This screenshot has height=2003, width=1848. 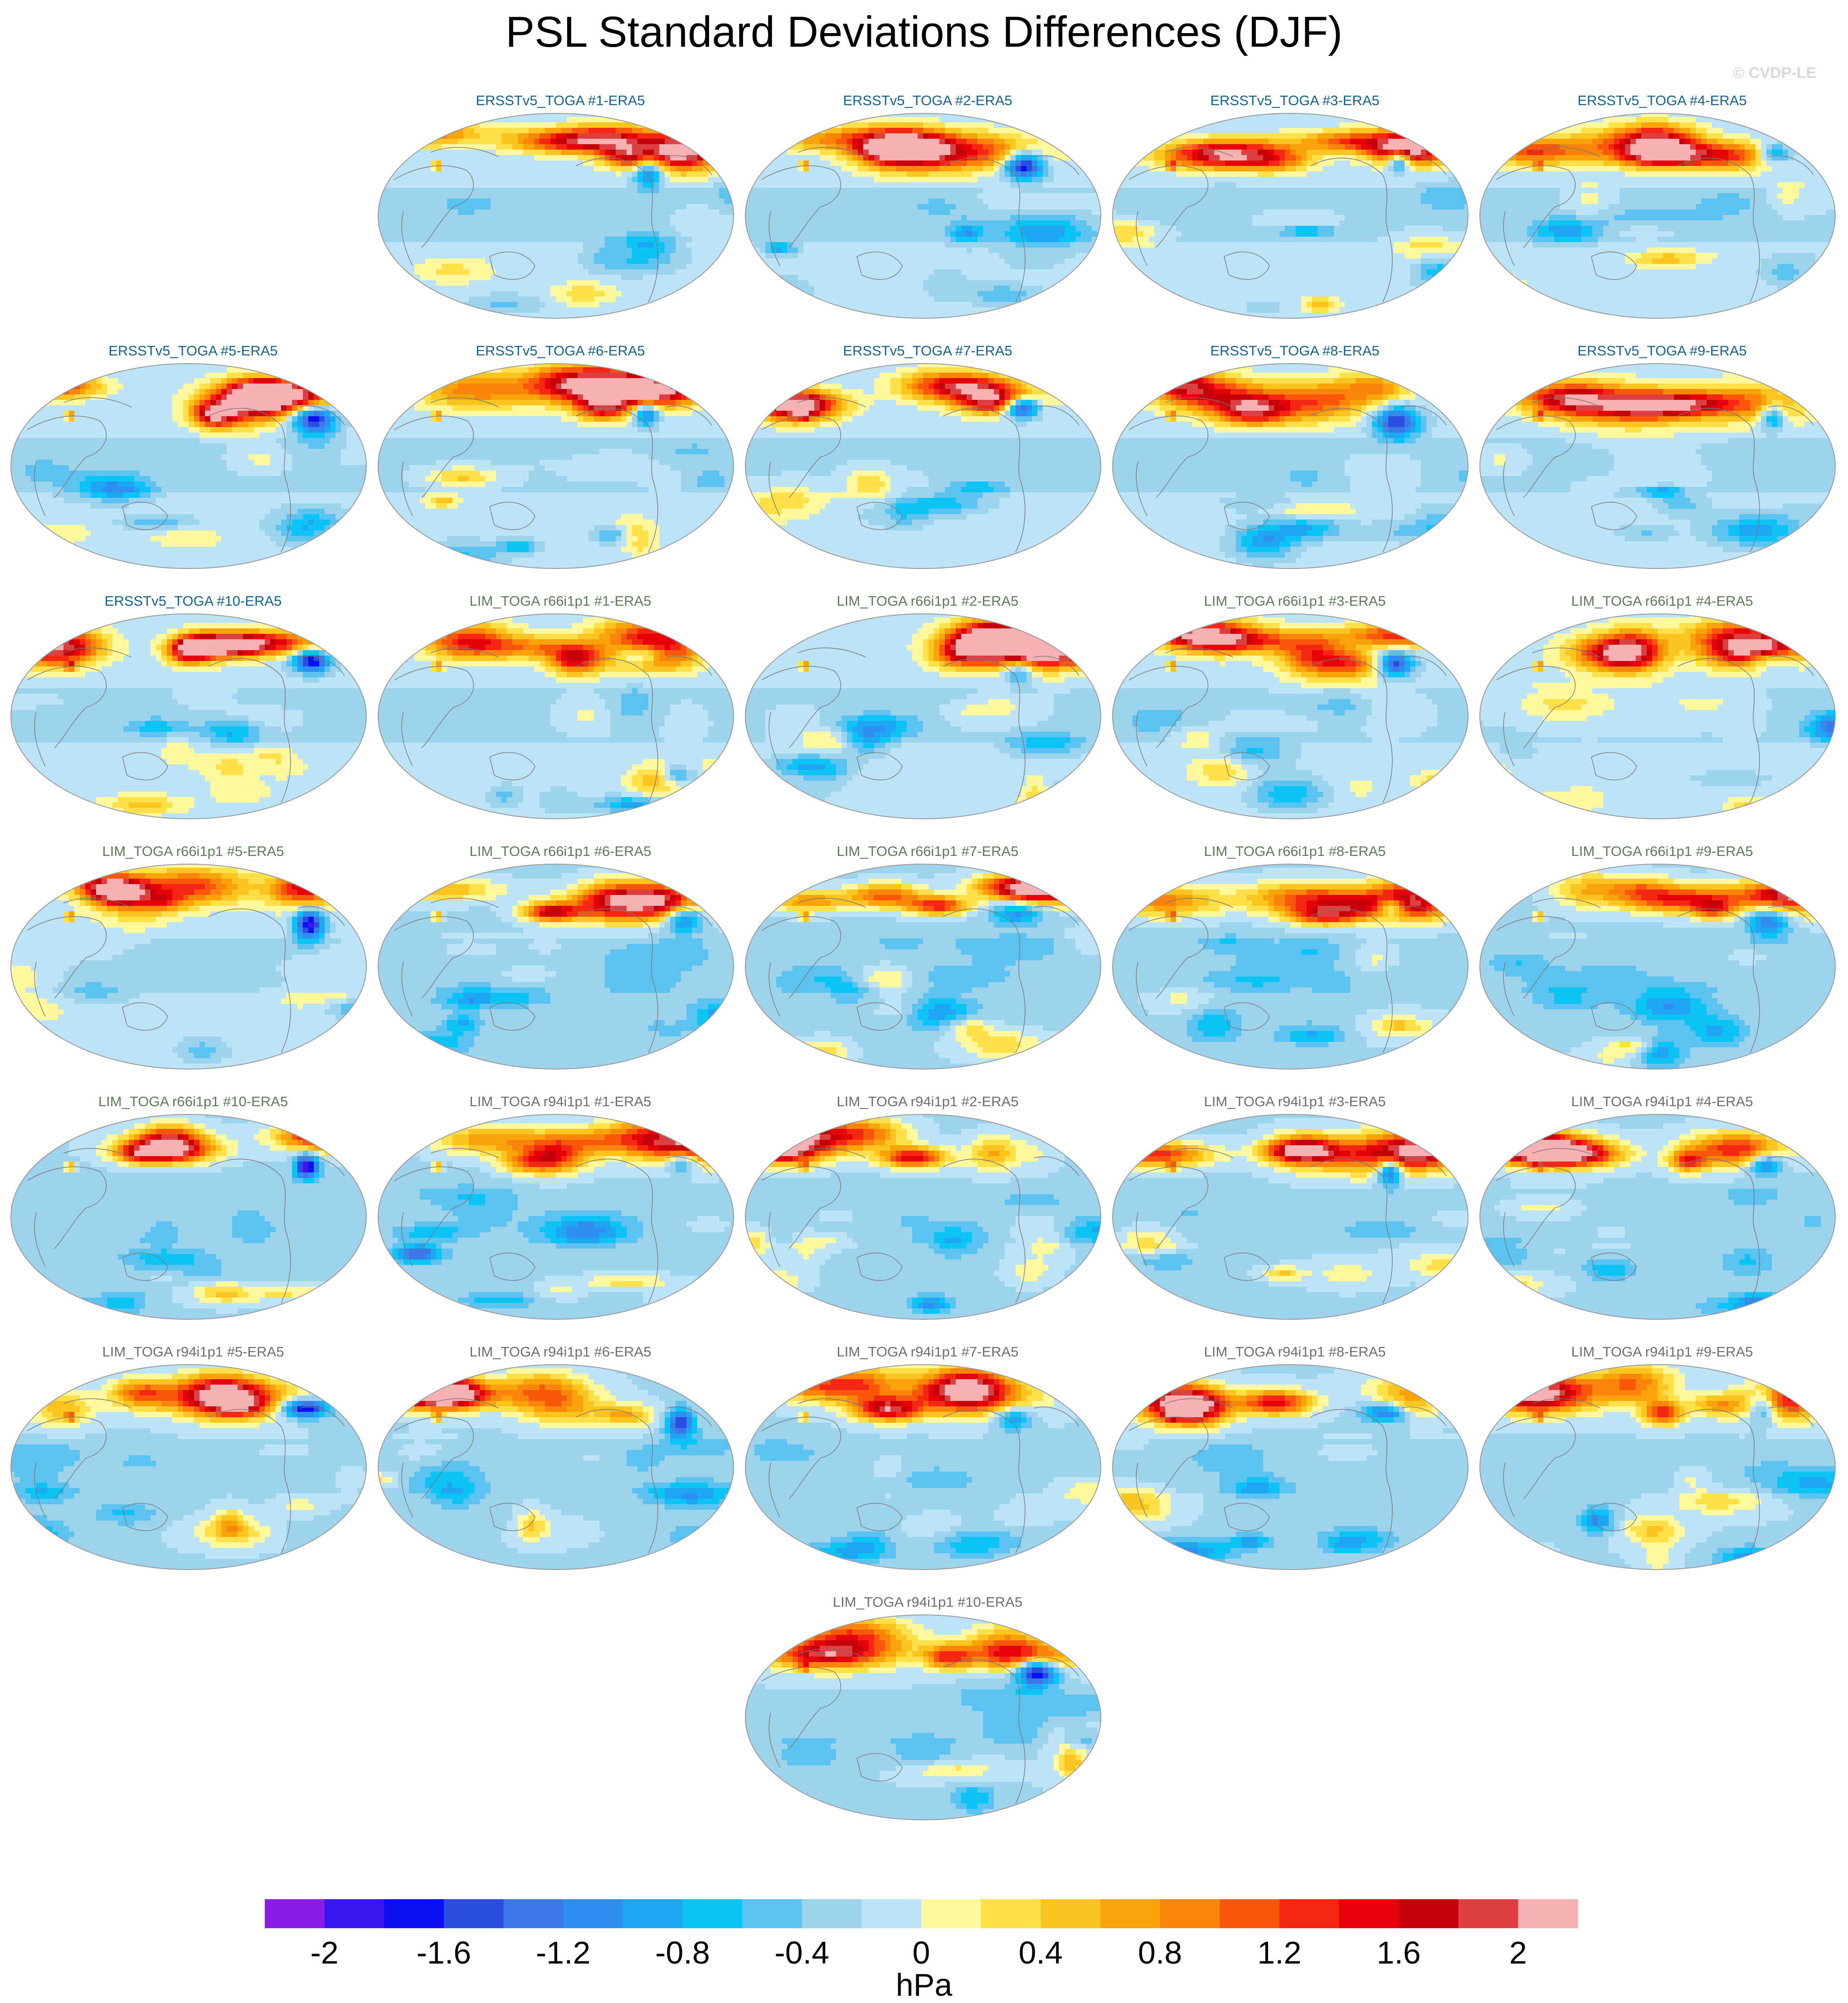 I want to click on colorbar-tick-label: -0.8, so click(x=682, y=1952).